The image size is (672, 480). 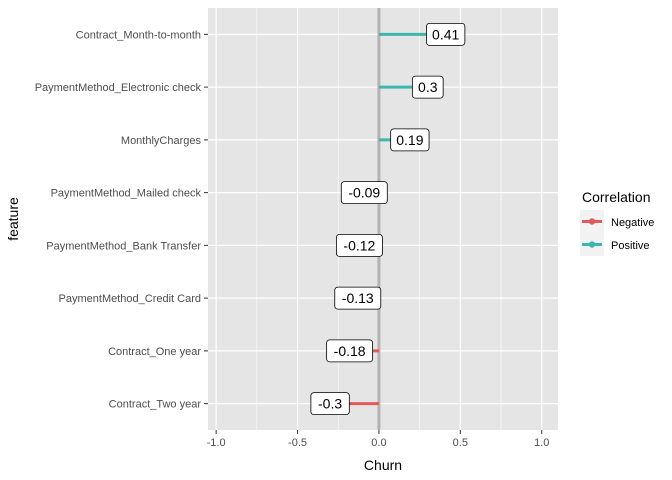 I want to click on legend: Correlation Negative Positive, so click(x=617, y=222).